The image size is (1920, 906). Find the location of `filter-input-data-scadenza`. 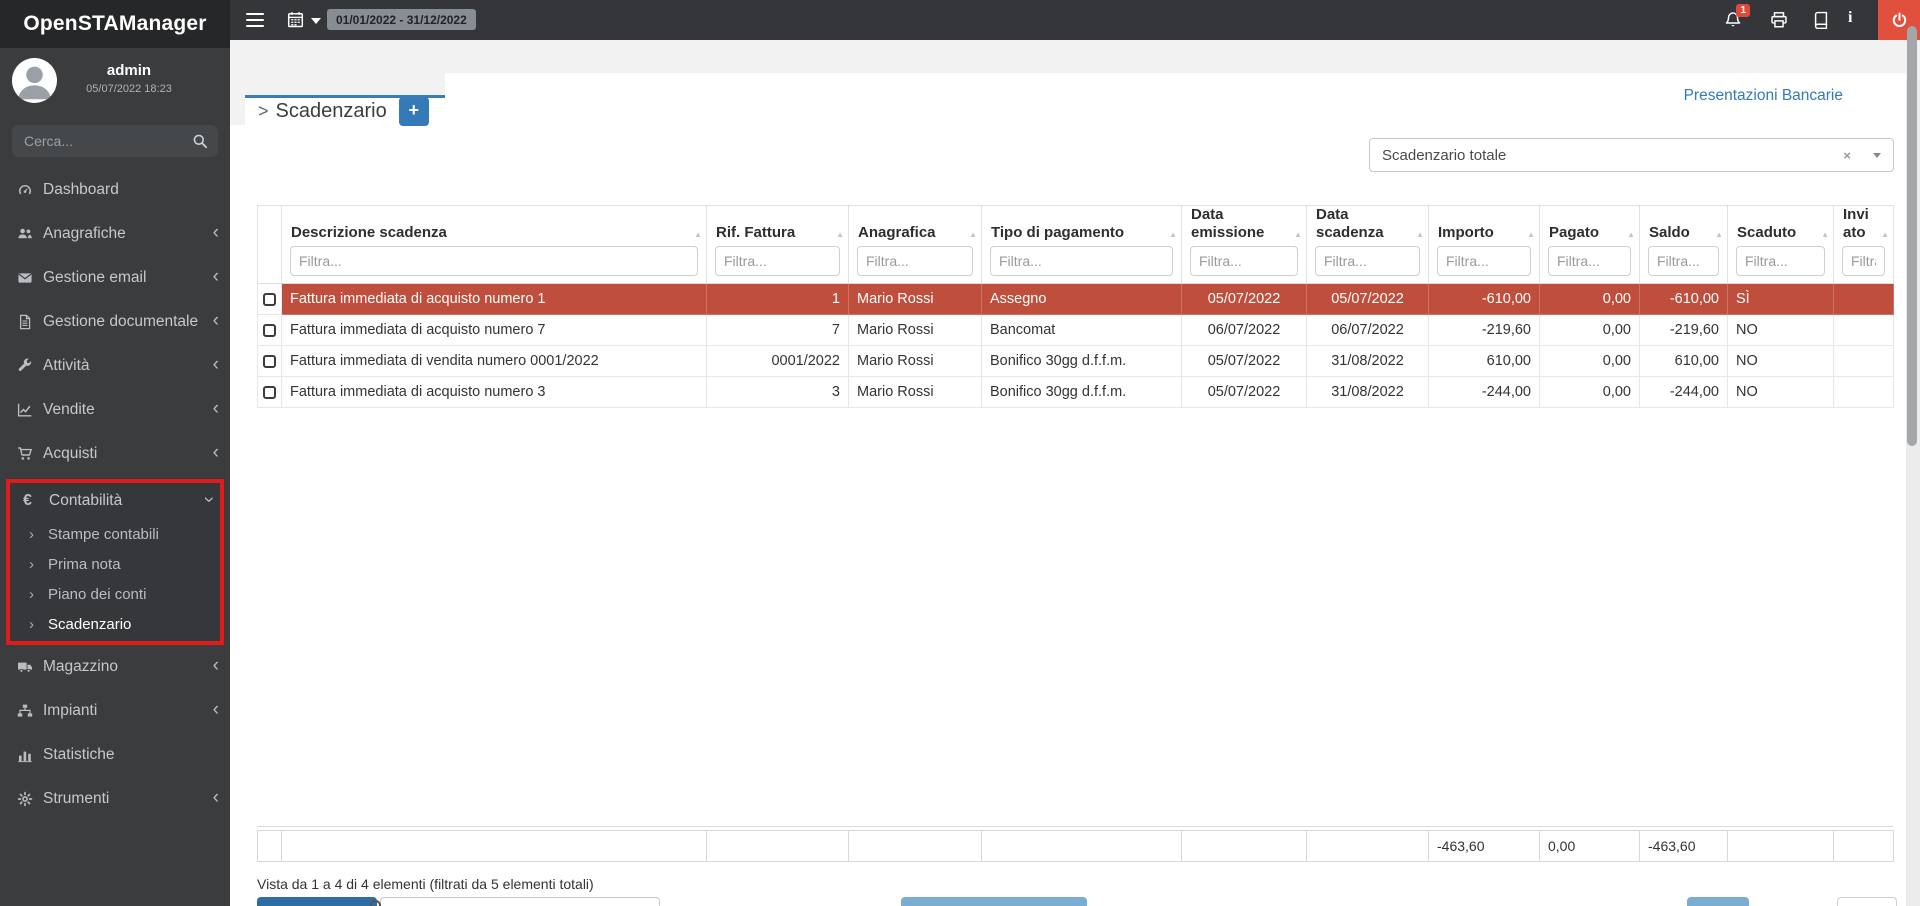

filter-input-data-scadenza is located at coordinates (1367, 261).